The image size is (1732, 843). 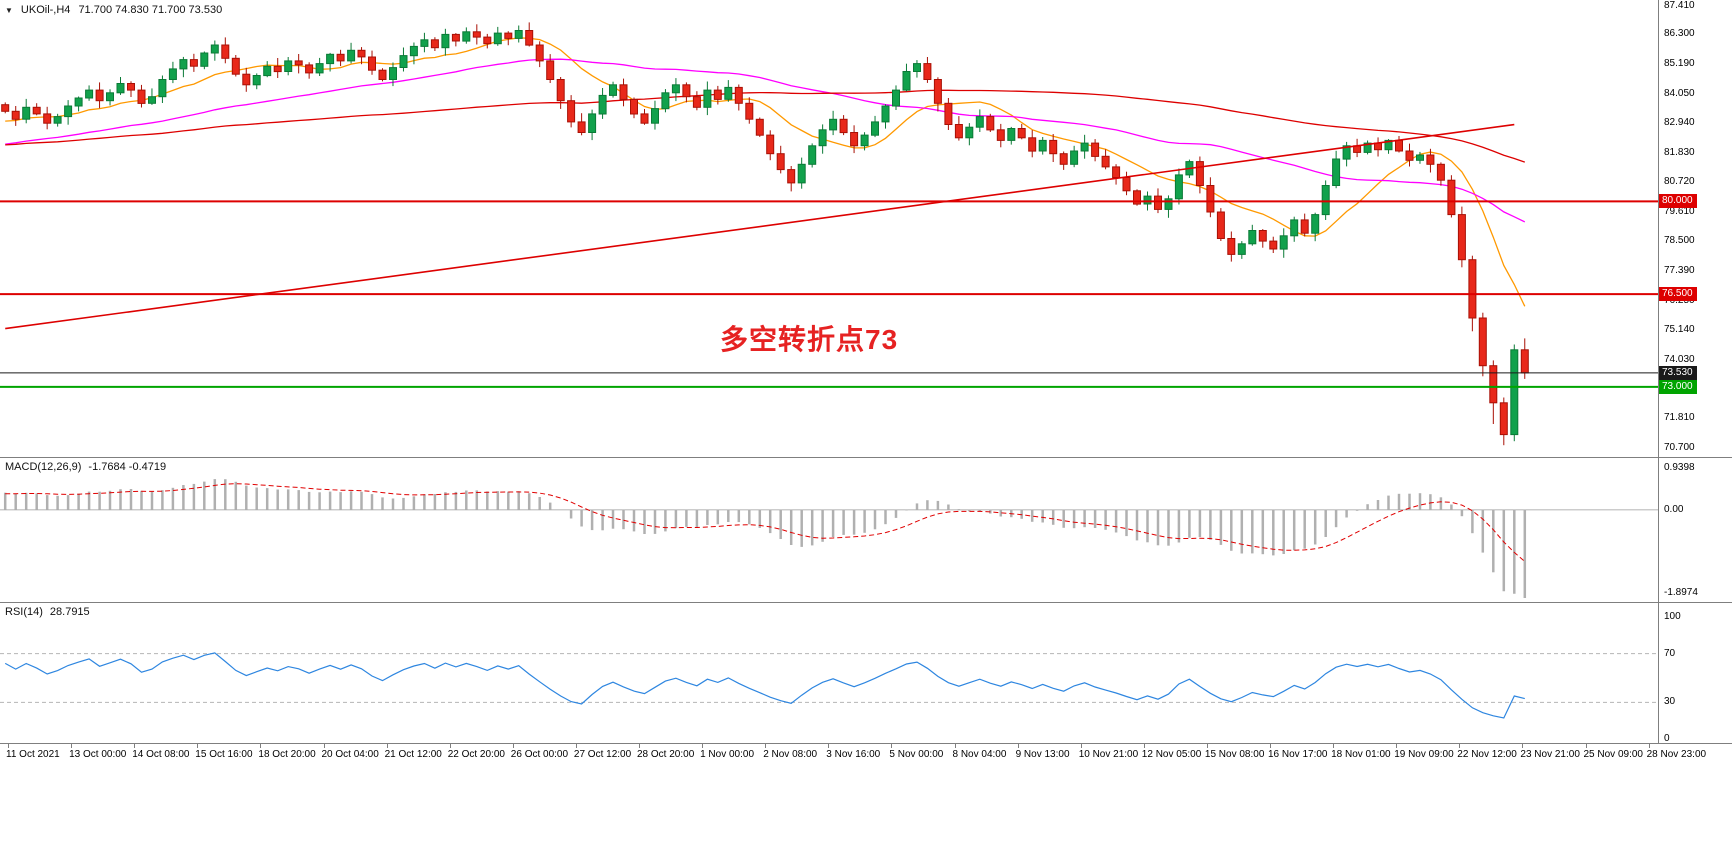 I want to click on price-tick-label: 71.810, so click(x=1679, y=418).